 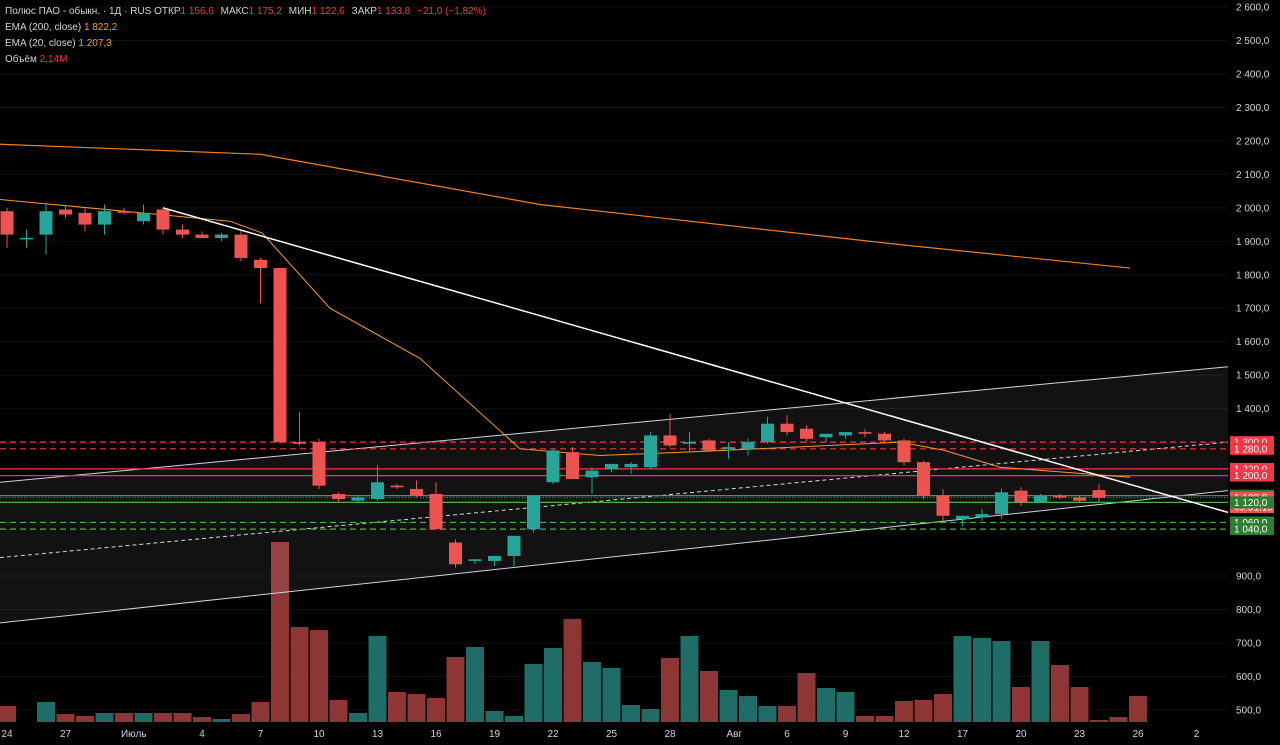 I want to click on high-value: 1 175,2, so click(x=265, y=11).